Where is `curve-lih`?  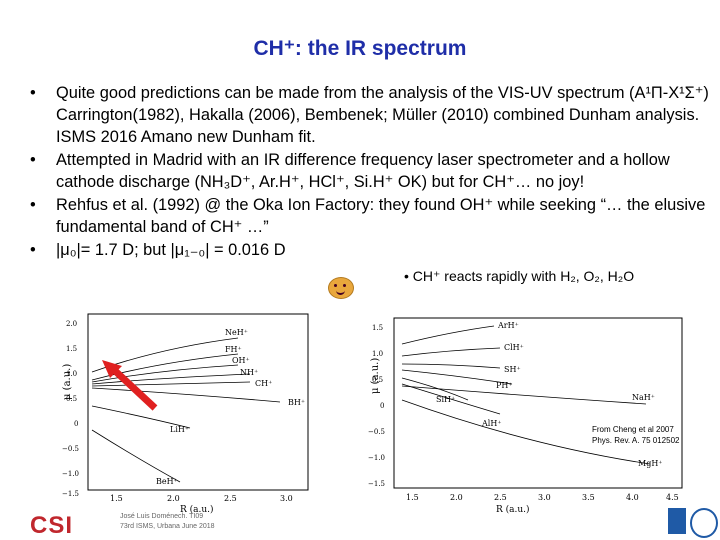
curve-lih is located at coordinates (141, 417).